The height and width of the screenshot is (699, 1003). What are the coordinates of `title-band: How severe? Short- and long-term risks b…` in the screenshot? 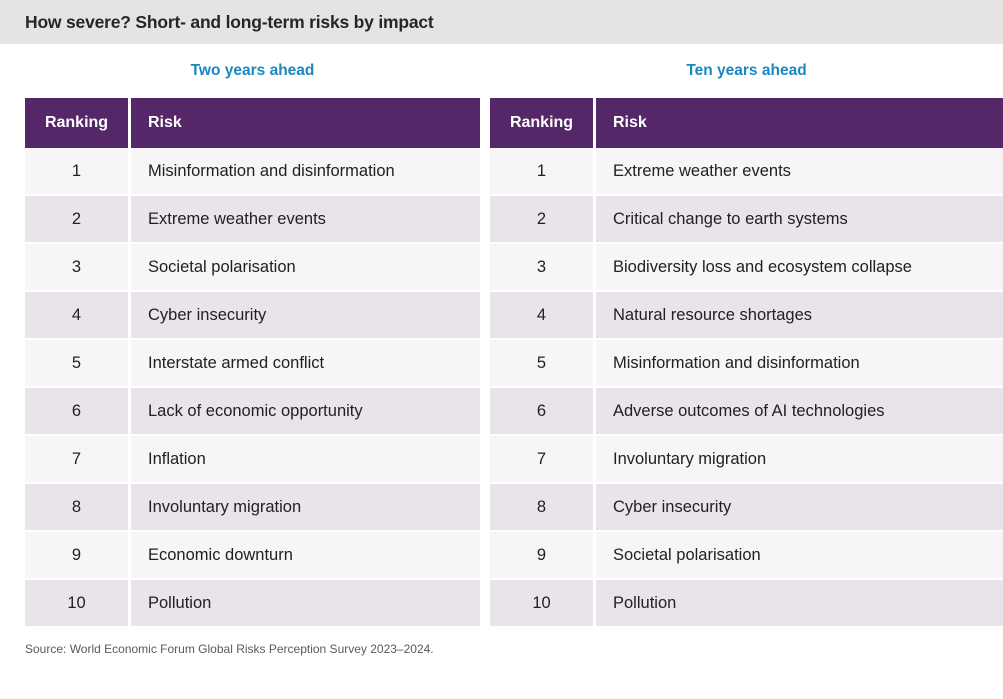 It's located at (501, 22).